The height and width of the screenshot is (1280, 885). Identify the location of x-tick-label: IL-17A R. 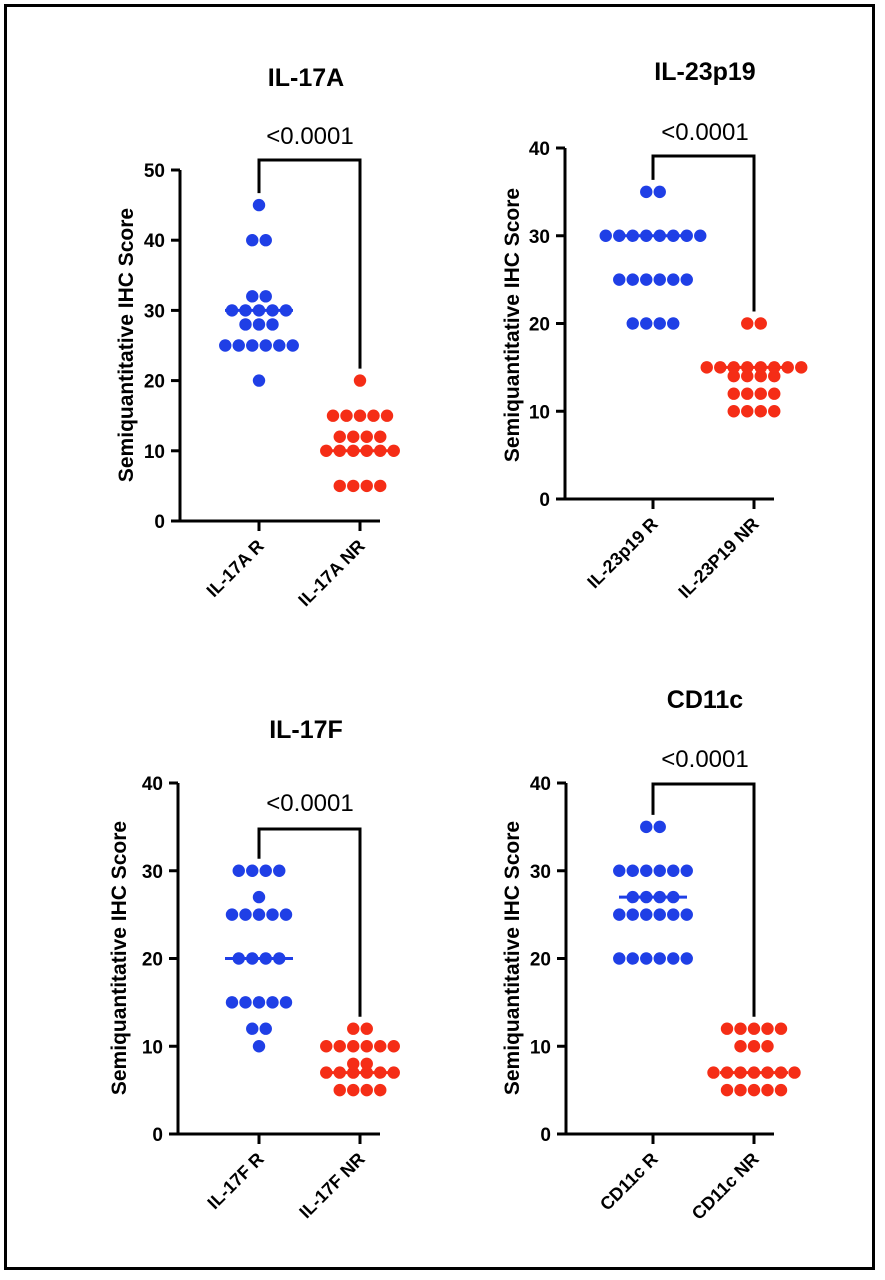
(235, 568).